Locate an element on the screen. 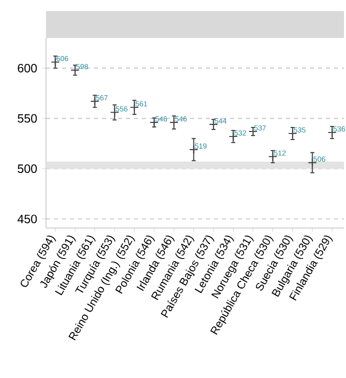 Image resolution: width=346 pixels, height=378 pixels. y-tick-label: 450 is located at coordinates (27, 219).